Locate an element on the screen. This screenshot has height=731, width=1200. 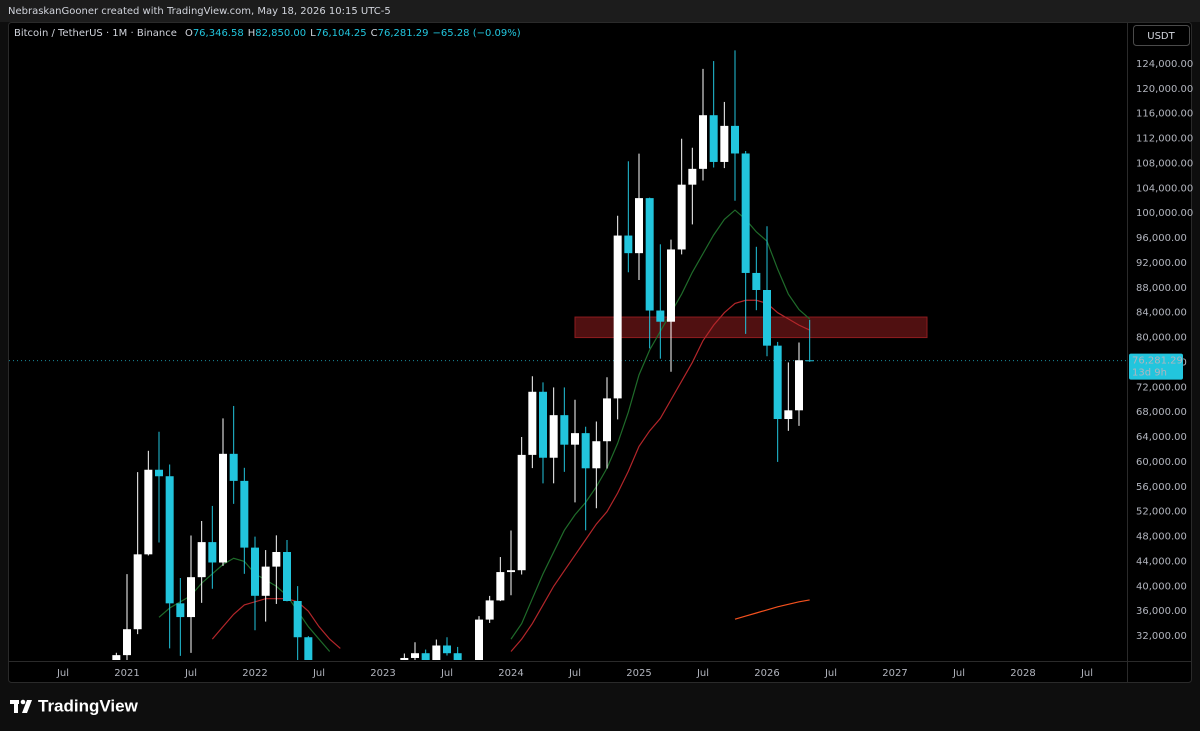
resistance-zone is located at coordinates (751, 327).